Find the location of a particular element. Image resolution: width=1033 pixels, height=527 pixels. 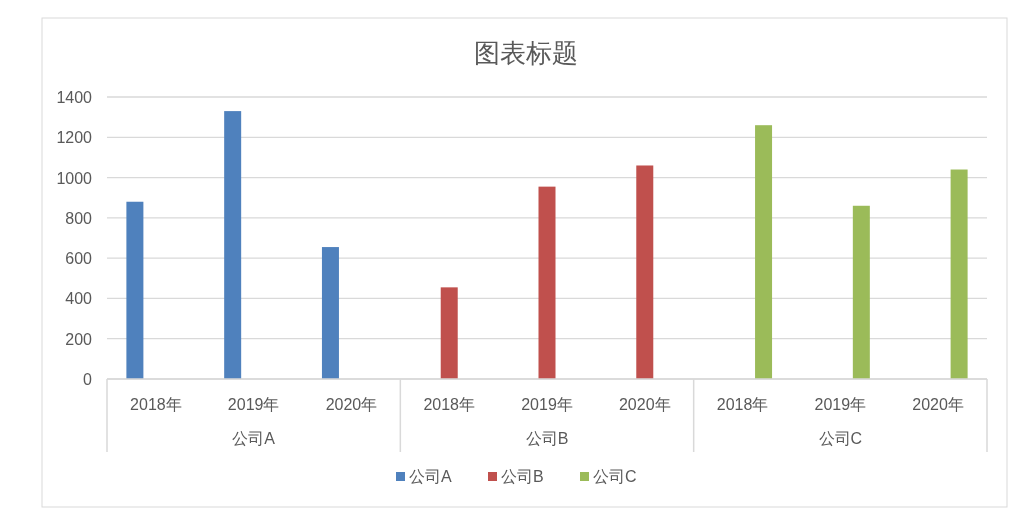

y-tick-label: 200 is located at coordinates (79, 339).